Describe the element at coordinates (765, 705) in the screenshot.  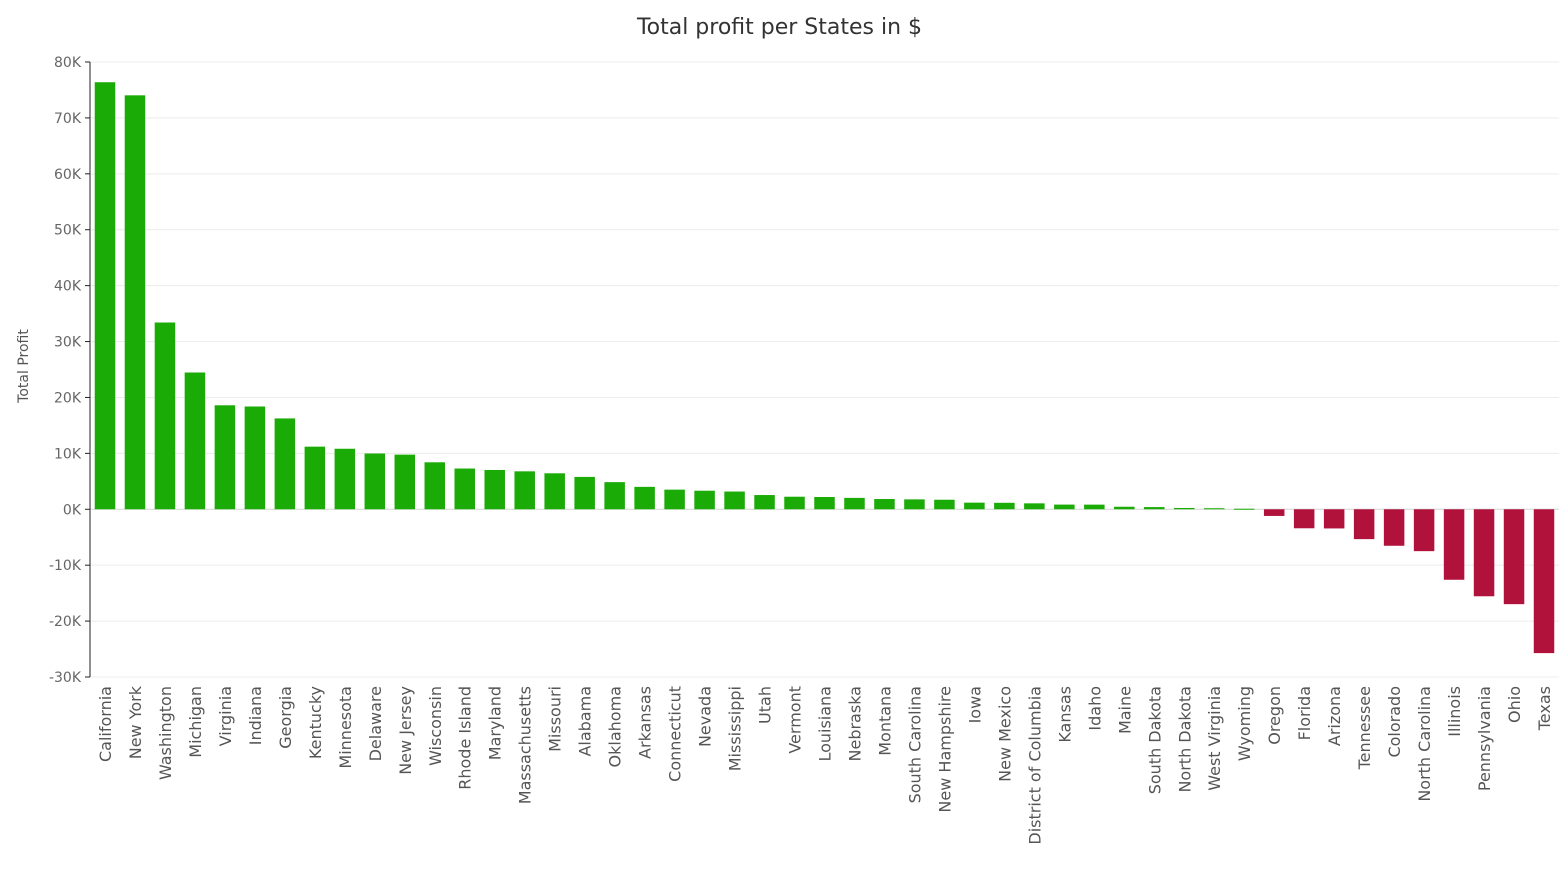
I see `x-tick-label: Utah` at that location.